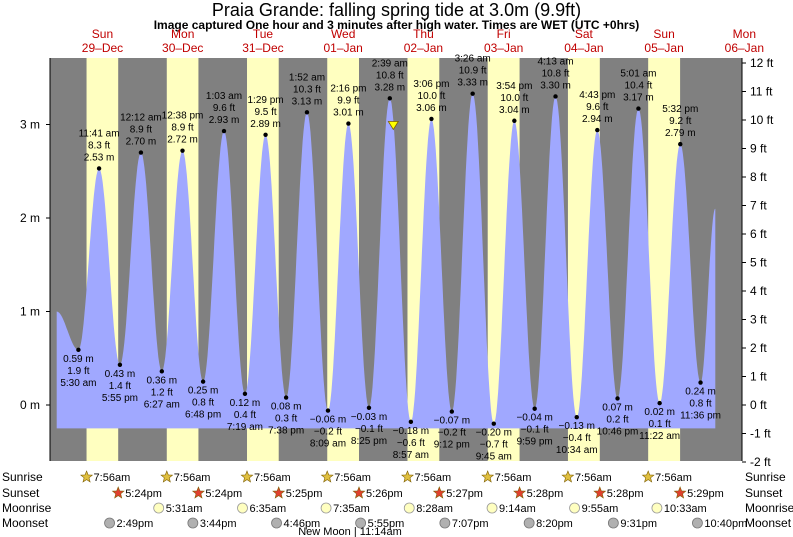 This screenshot has height=537, width=793. Describe the element at coordinates (494, 445) in the screenshot. I see `low-ft-label: −0.7 ft` at that location.